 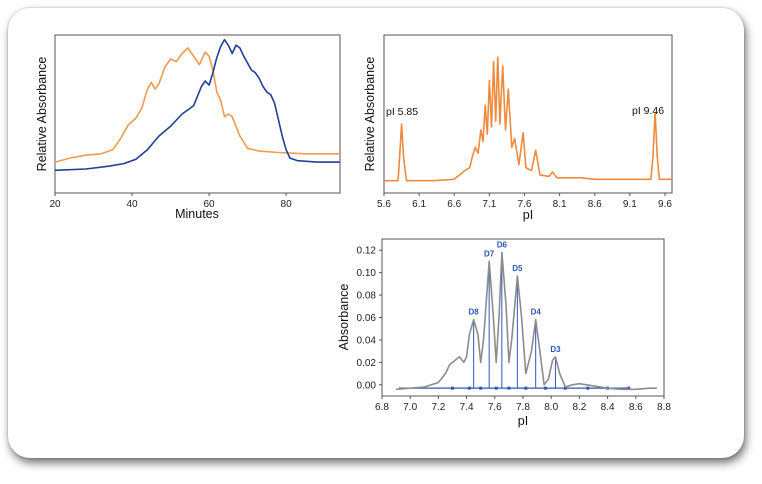 What do you see at coordinates (367, 340) in the screenshot?
I see `y-tick-label: 0.04` at bounding box center [367, 340].